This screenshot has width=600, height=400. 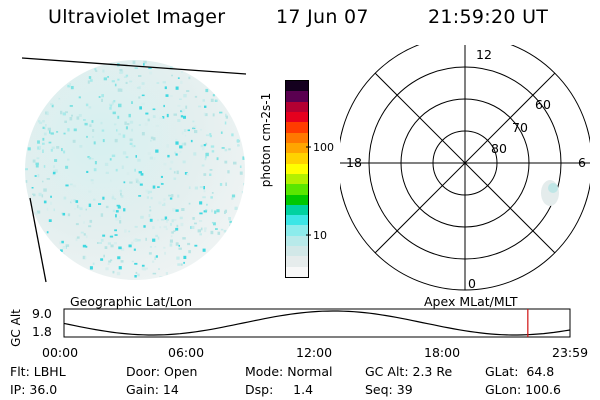 I want to click on polar-label-18: 18, so click(x=354, y=162).